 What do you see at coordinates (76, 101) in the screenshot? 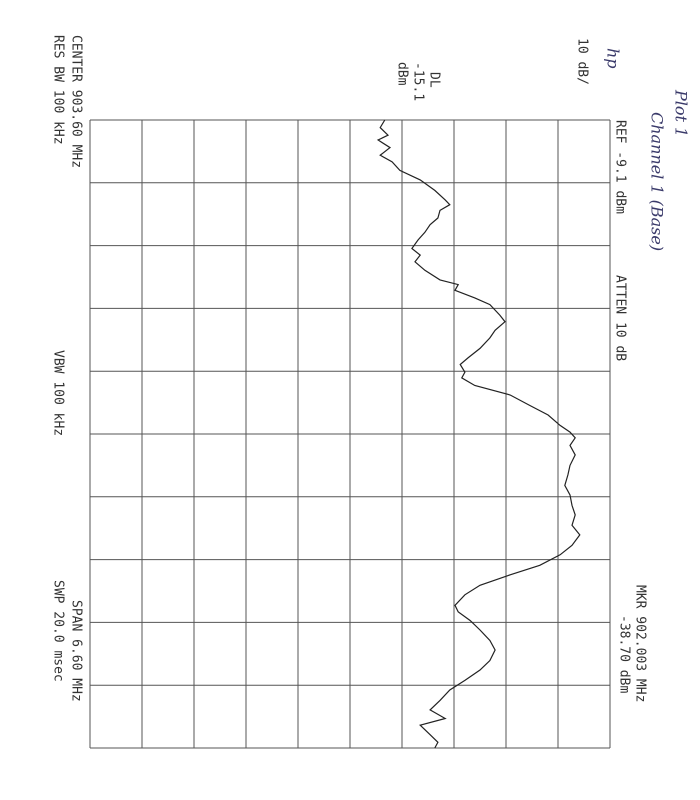
I see `center-label: CENTER 903.60 MHz` at bounding box center [76, 101].